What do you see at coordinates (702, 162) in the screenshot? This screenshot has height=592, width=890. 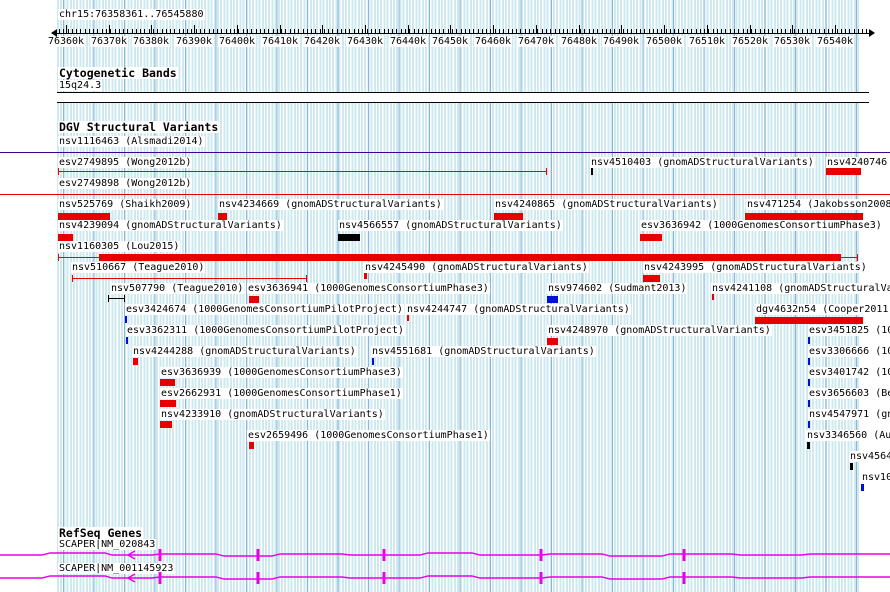 I see `variant-label: nsv4510403 (gnomADStructuralVariants)` at bounding box center [702, 162].